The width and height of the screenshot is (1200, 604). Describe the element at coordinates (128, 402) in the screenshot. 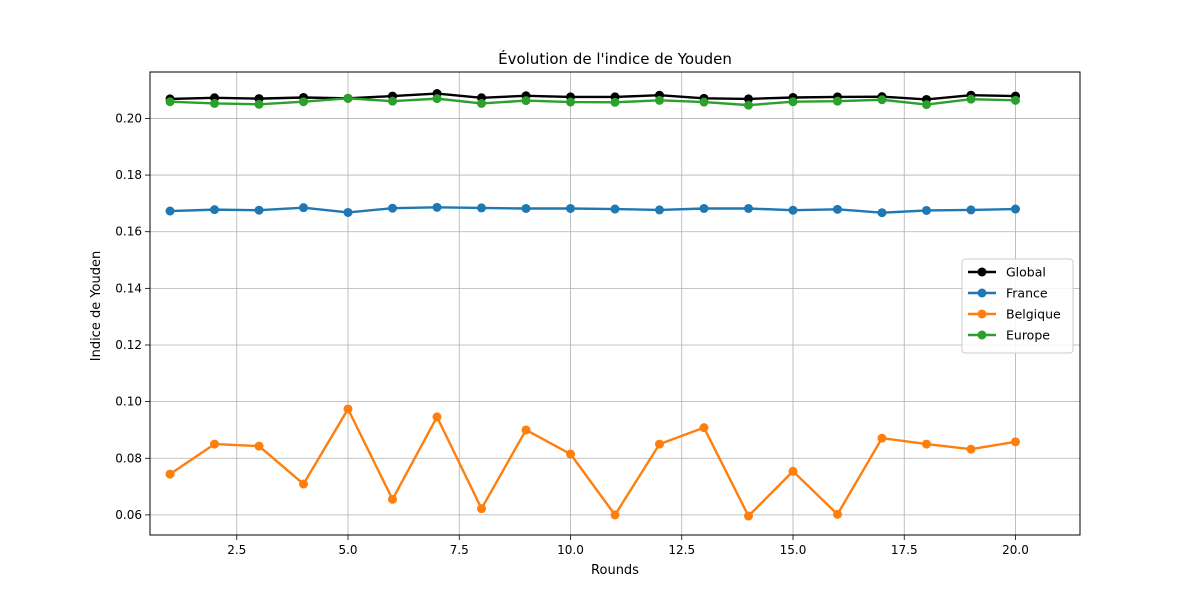

I see `y-tick-label: 0.10` at that location.